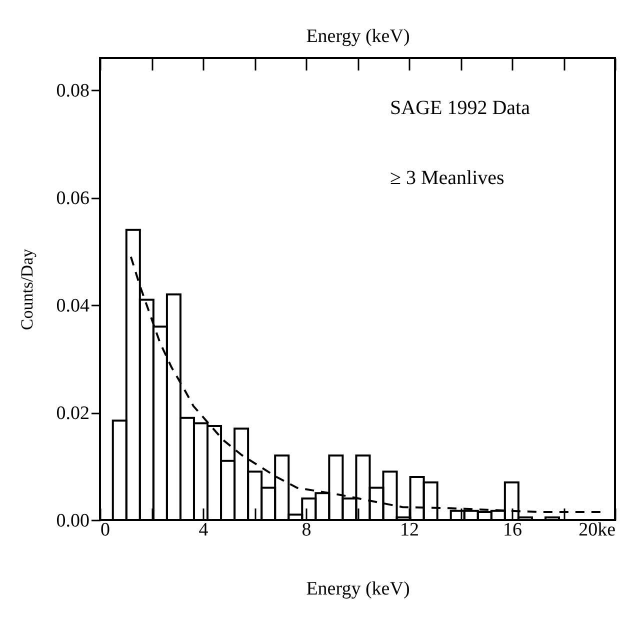 This screenshot has width=634, height=631. What do you see at coordinates (73, 91) in the screenshot?
I see `y-tick-label: 0.08` at bounding box center [73, 91].